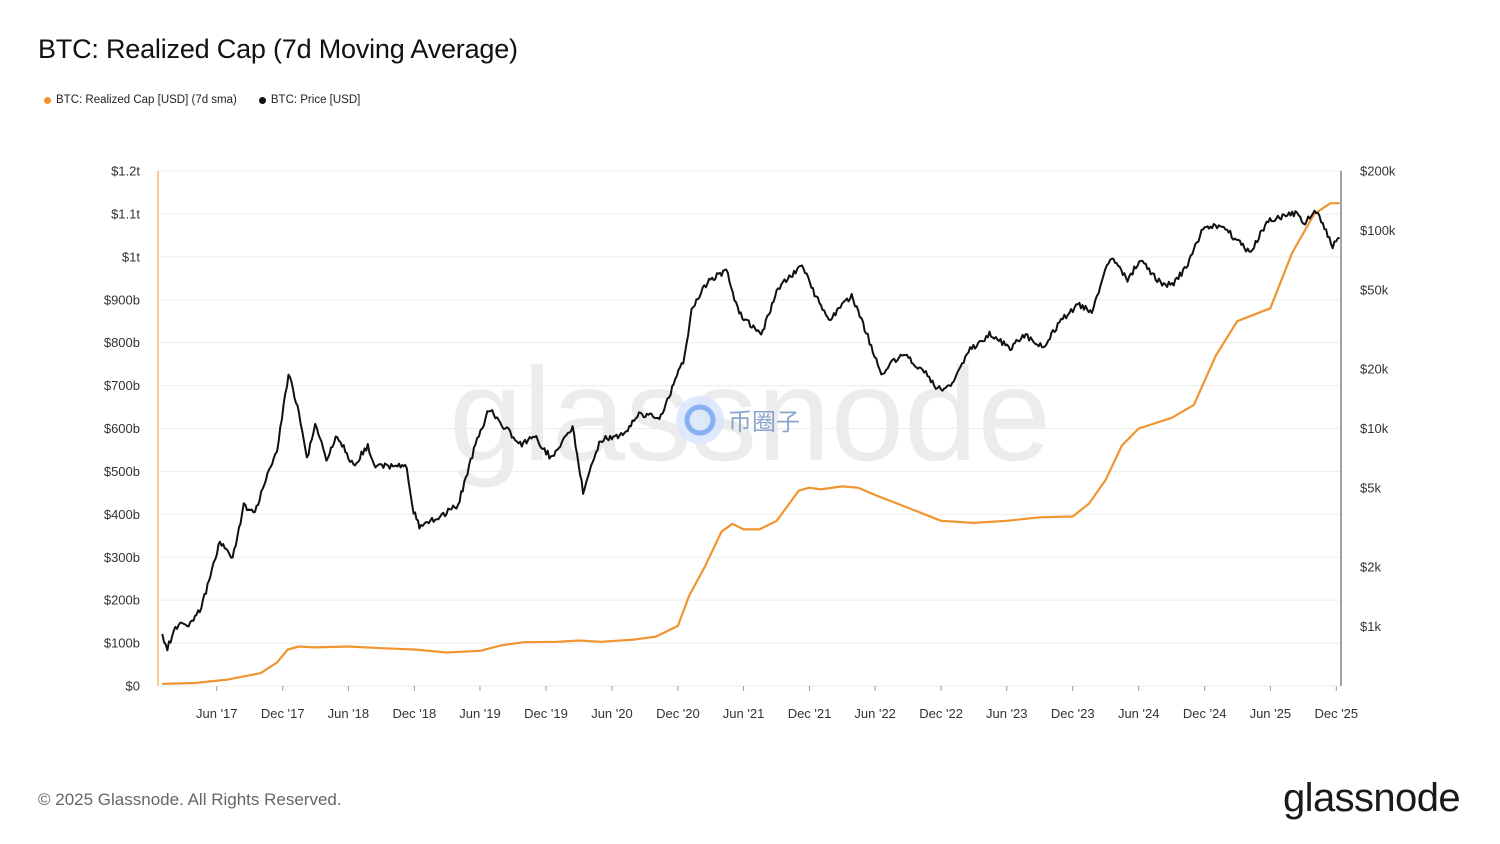  What do you see at coordinates (1374, 290) in the screenshot?
I see `y-right-tick-label: $50k` at bounding box center [1374, 290].